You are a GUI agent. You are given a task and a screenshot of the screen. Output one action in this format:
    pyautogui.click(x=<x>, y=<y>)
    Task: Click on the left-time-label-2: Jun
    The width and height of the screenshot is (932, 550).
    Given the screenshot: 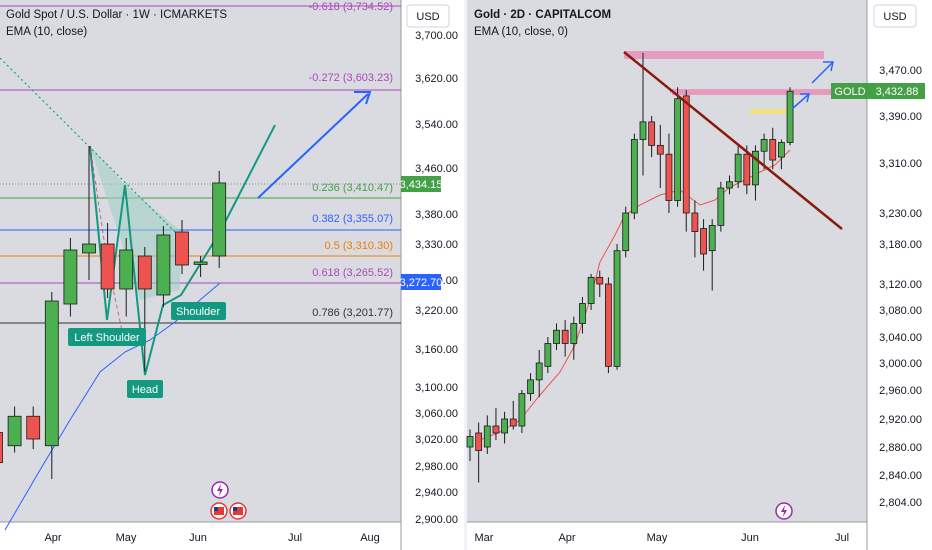 What is the action you would take?
    pyautogui.click(x=198, y=538)
    